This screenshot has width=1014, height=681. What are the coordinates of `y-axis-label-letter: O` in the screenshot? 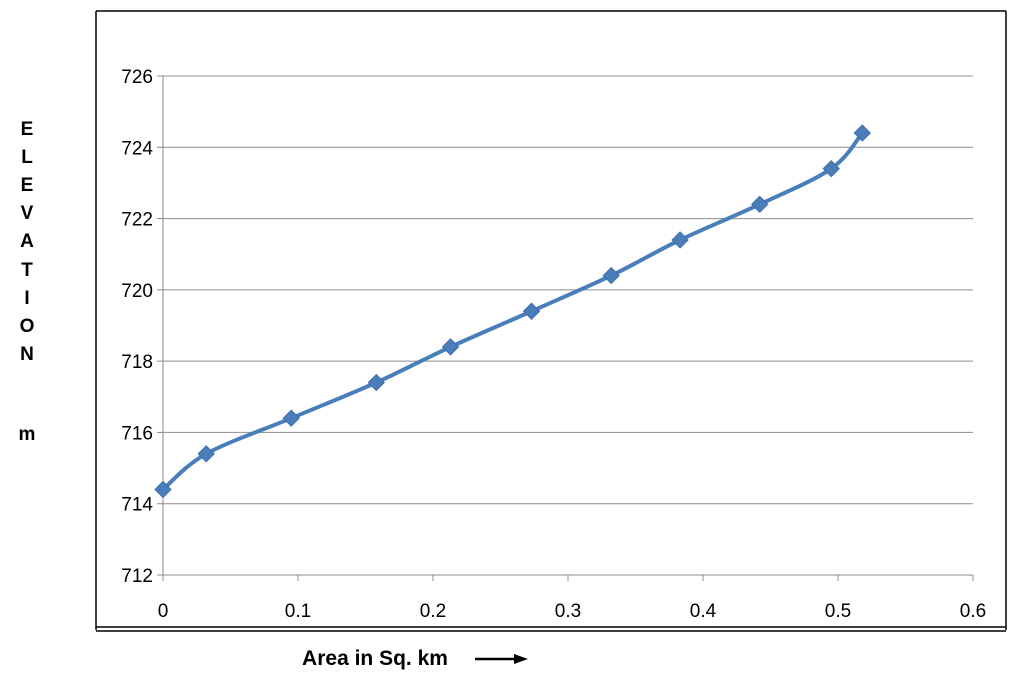 It's located at (27, 326).